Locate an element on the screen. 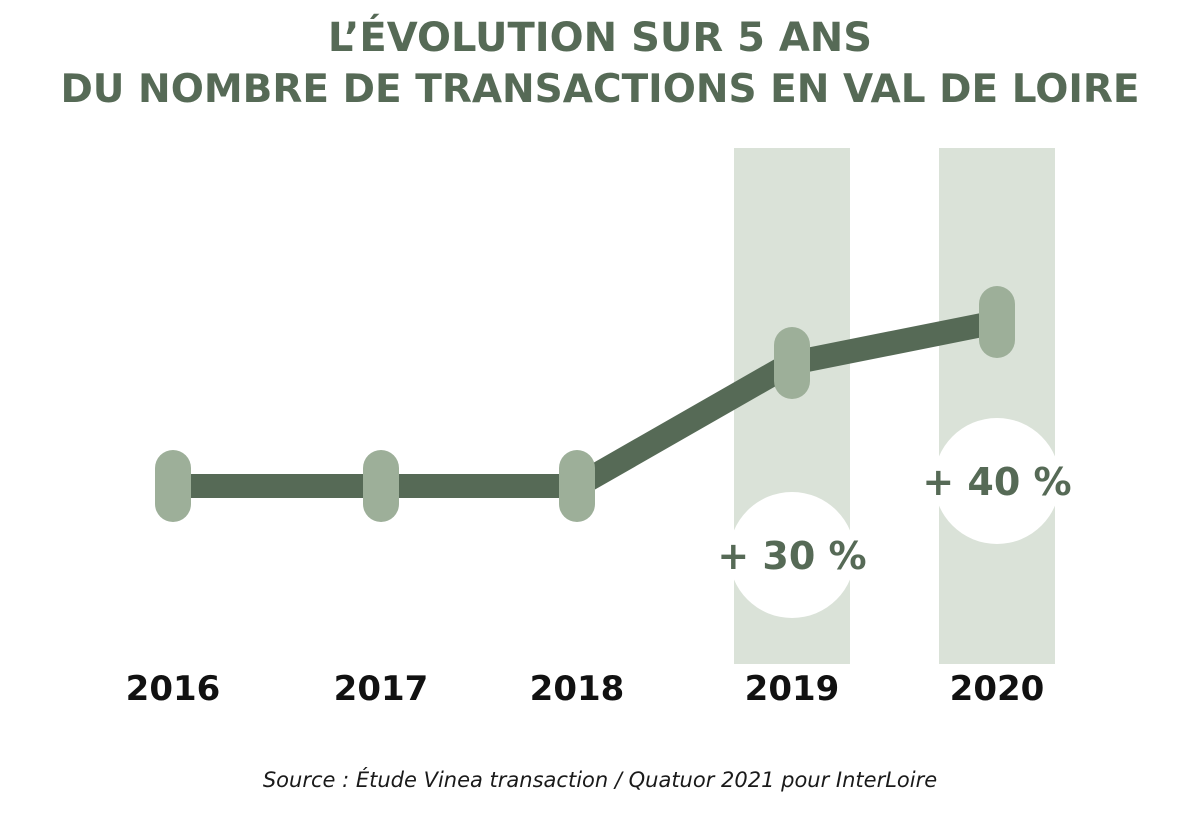 The height and width of the screenshot is (825, 1200). annotation-bubbles is located at coordinates (894, 518).